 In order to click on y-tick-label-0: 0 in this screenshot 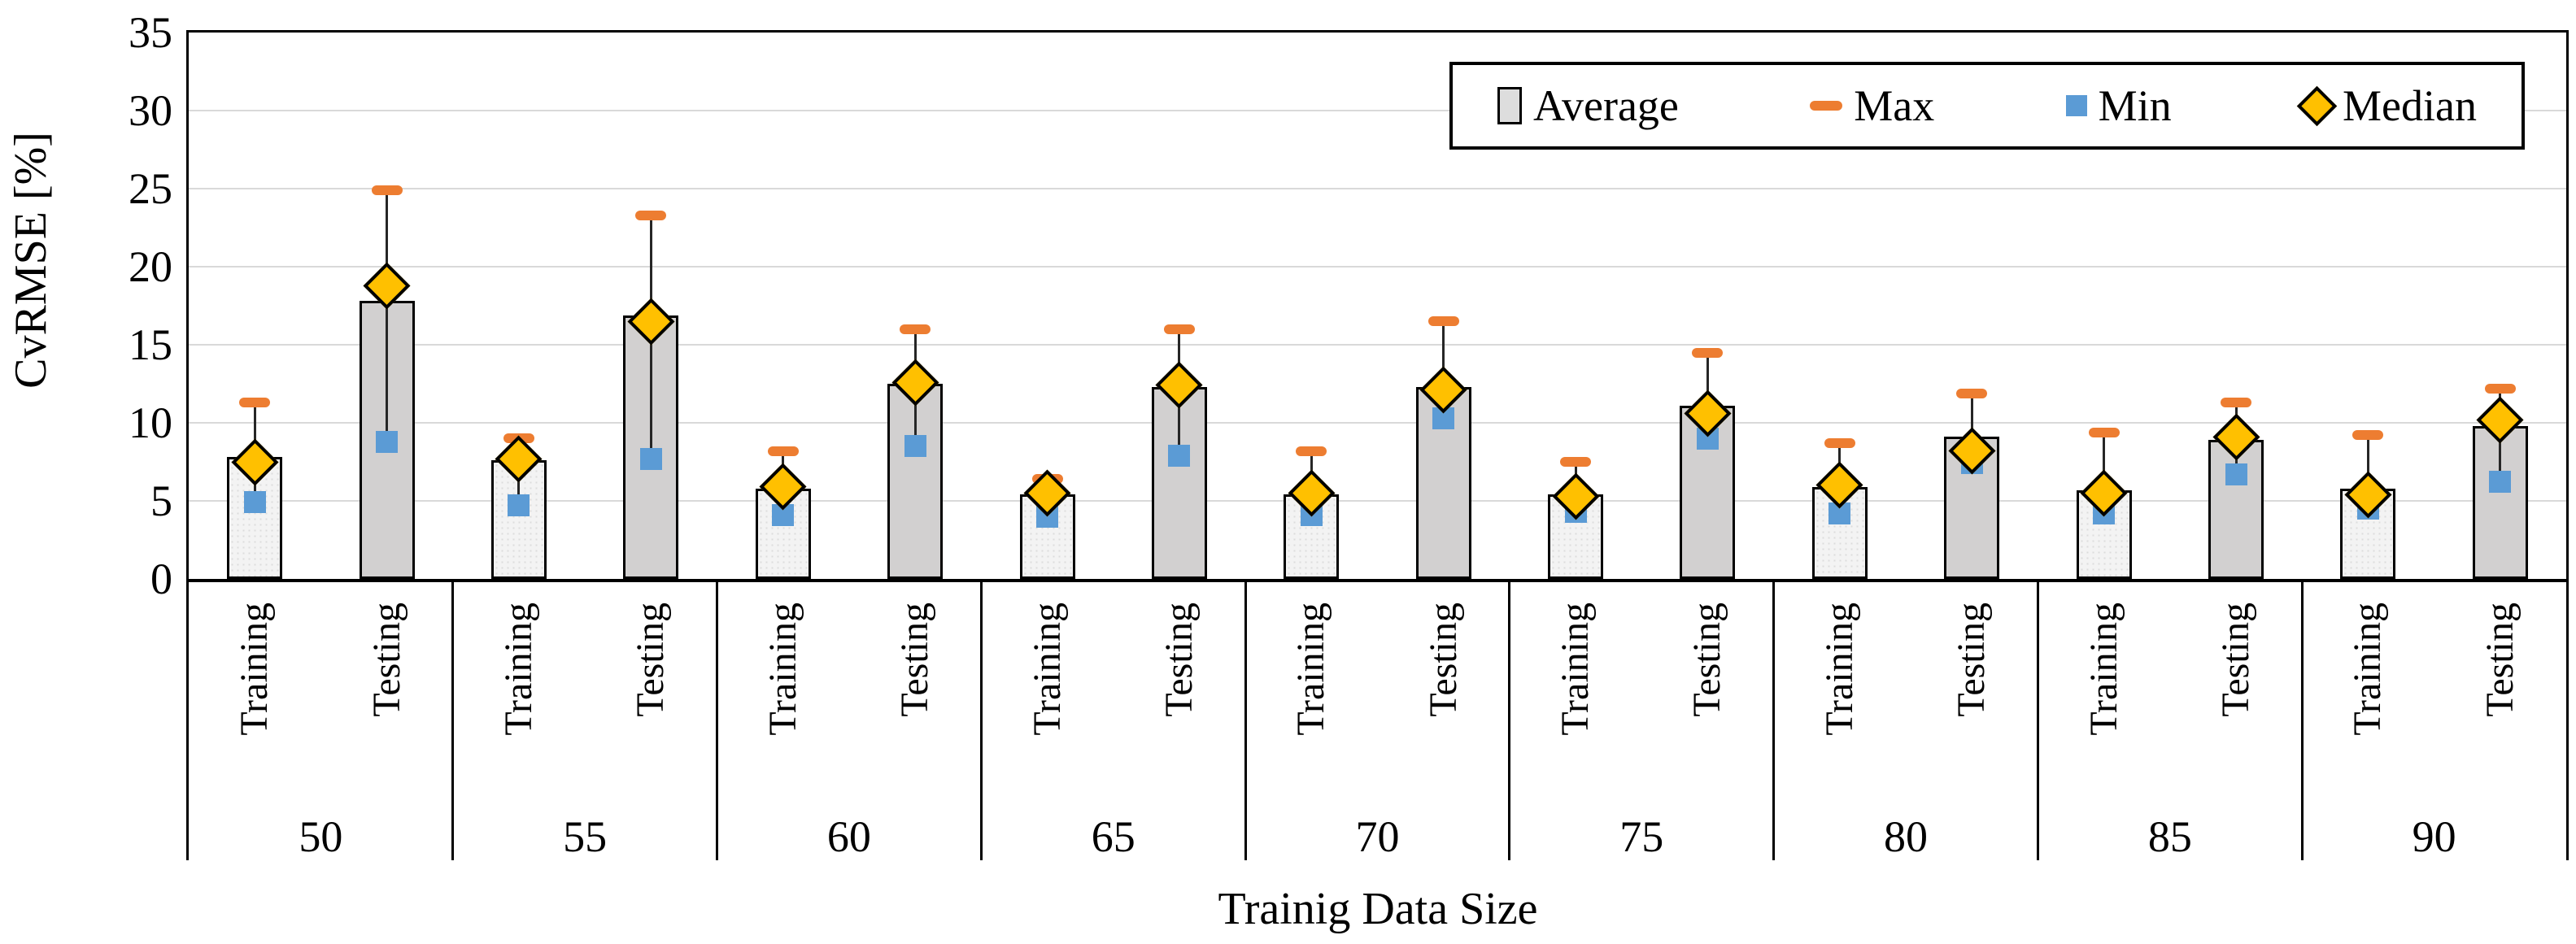, I will do `click(161, 579)`.